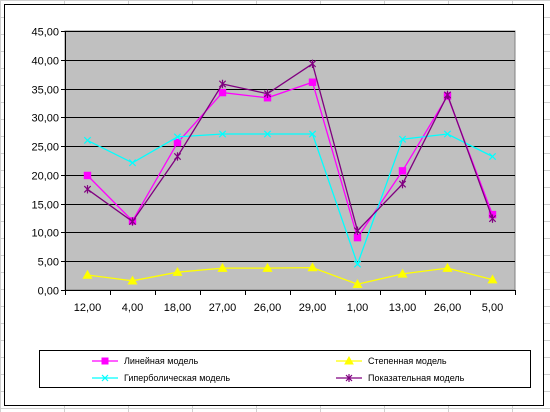  I want to click on y-tick-label: 20,00, so click(45, 177).